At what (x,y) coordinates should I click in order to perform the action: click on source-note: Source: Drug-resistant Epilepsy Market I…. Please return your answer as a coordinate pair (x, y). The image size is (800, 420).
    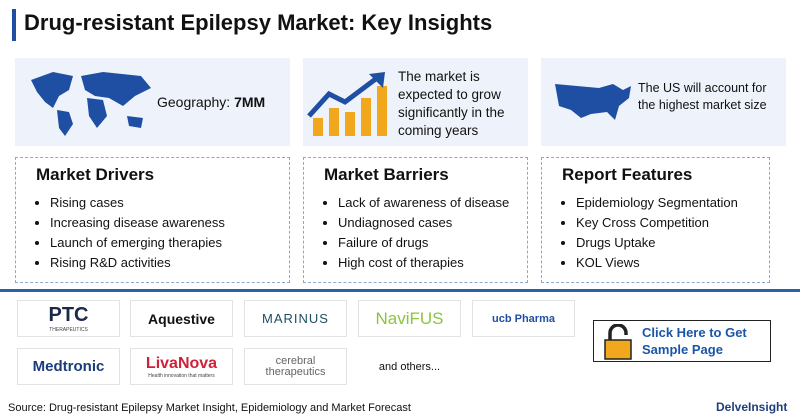
    Looking at the image, I should click on (209, 408).